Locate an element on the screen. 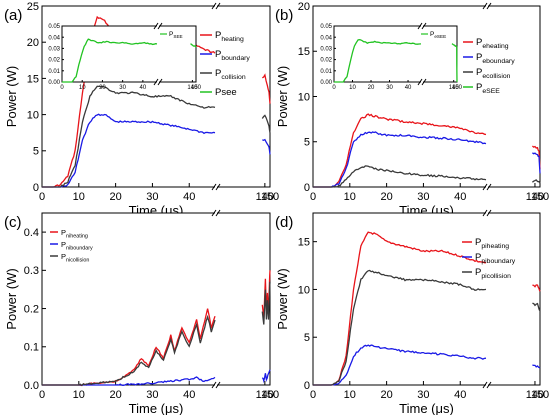 This screenshot has height=415, width=550. inset-ytick-label: 0.03 is located at coordinates (326, 50).